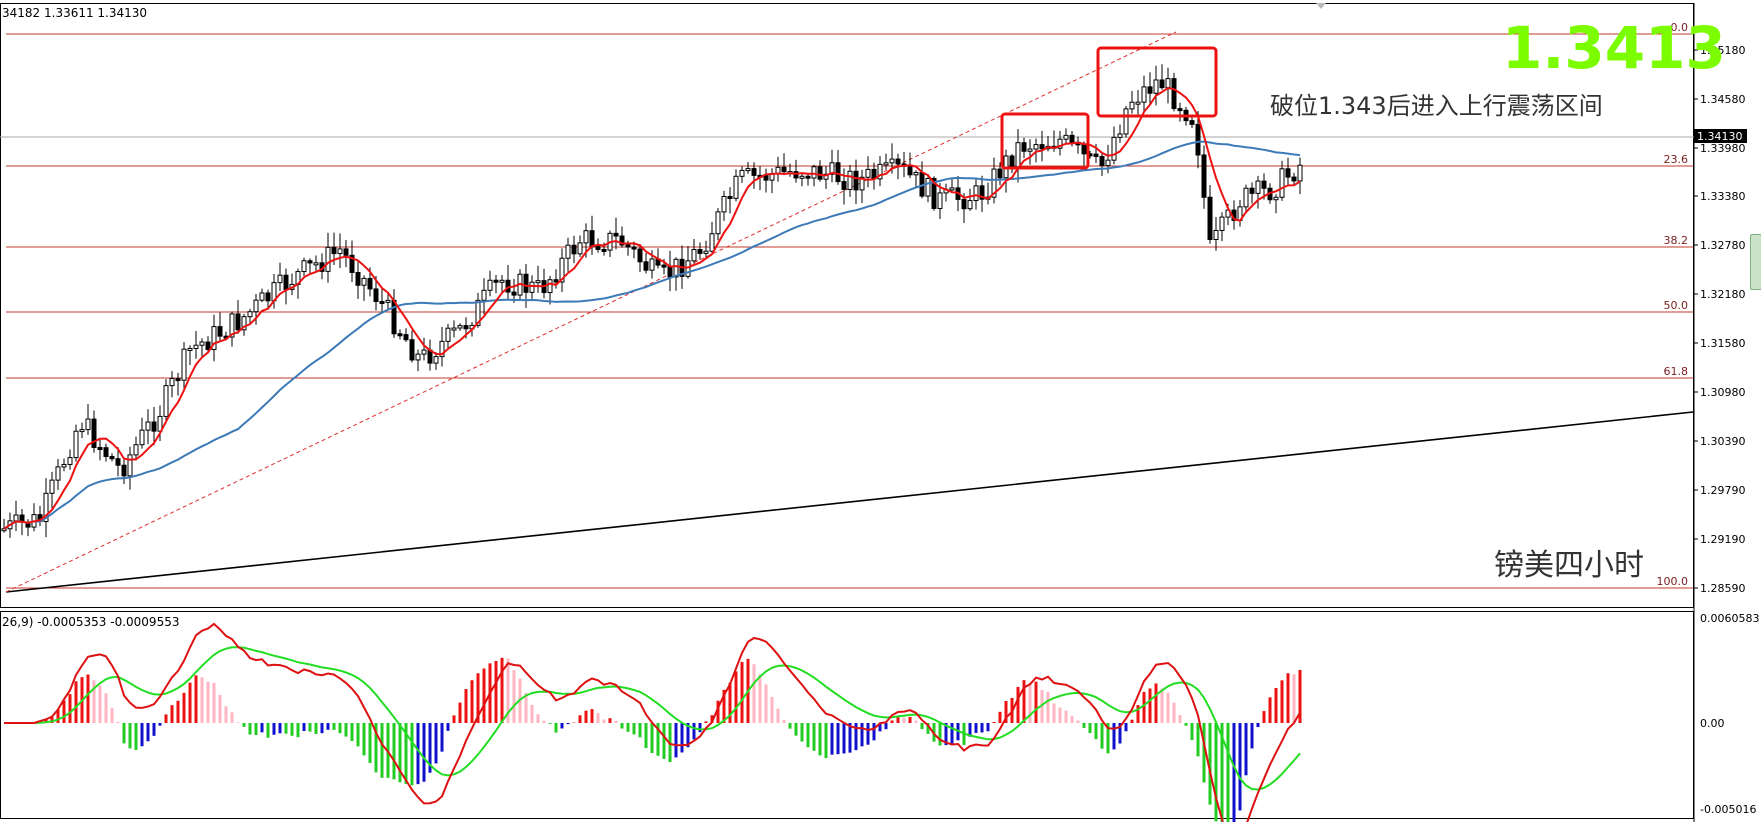  What do you see at coordinates (1723, 294) in the screenshot?
I see `price-label: 1.32180` at bounding box center [1723, 294].